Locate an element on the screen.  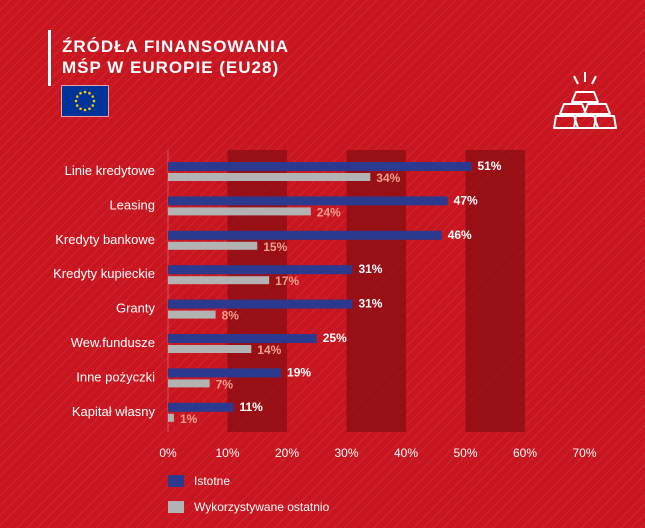
data-label-wykorzystywane: 17% is located at coordinates (287, 281).